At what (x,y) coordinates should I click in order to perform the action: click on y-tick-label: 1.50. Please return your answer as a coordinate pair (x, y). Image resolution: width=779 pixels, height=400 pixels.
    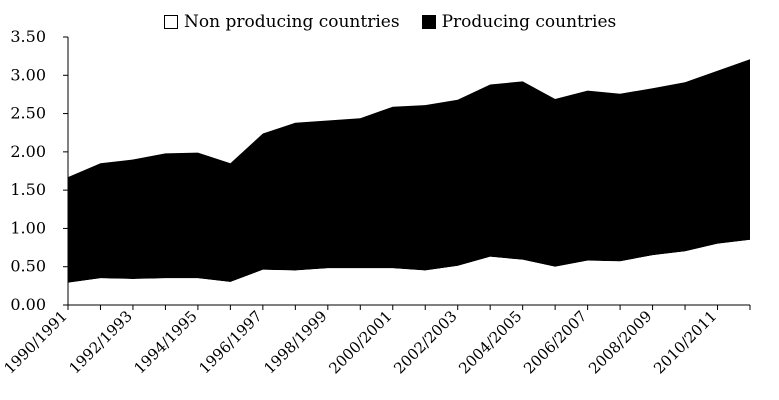
    Looking at the image, I should click on (28, 189).